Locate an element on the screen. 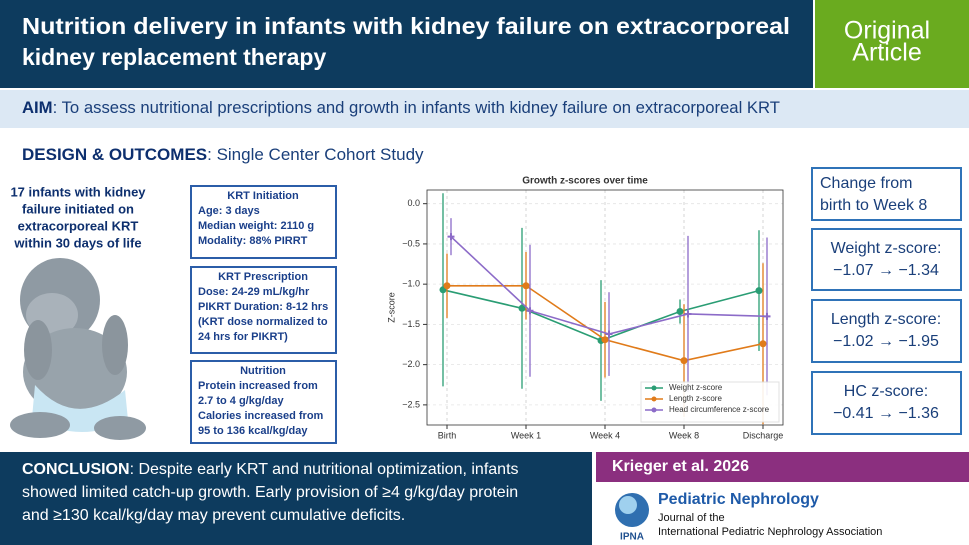 This screenshot has height=545, width=969. legend-label: Length z-score is located at coordinates (695, 398).